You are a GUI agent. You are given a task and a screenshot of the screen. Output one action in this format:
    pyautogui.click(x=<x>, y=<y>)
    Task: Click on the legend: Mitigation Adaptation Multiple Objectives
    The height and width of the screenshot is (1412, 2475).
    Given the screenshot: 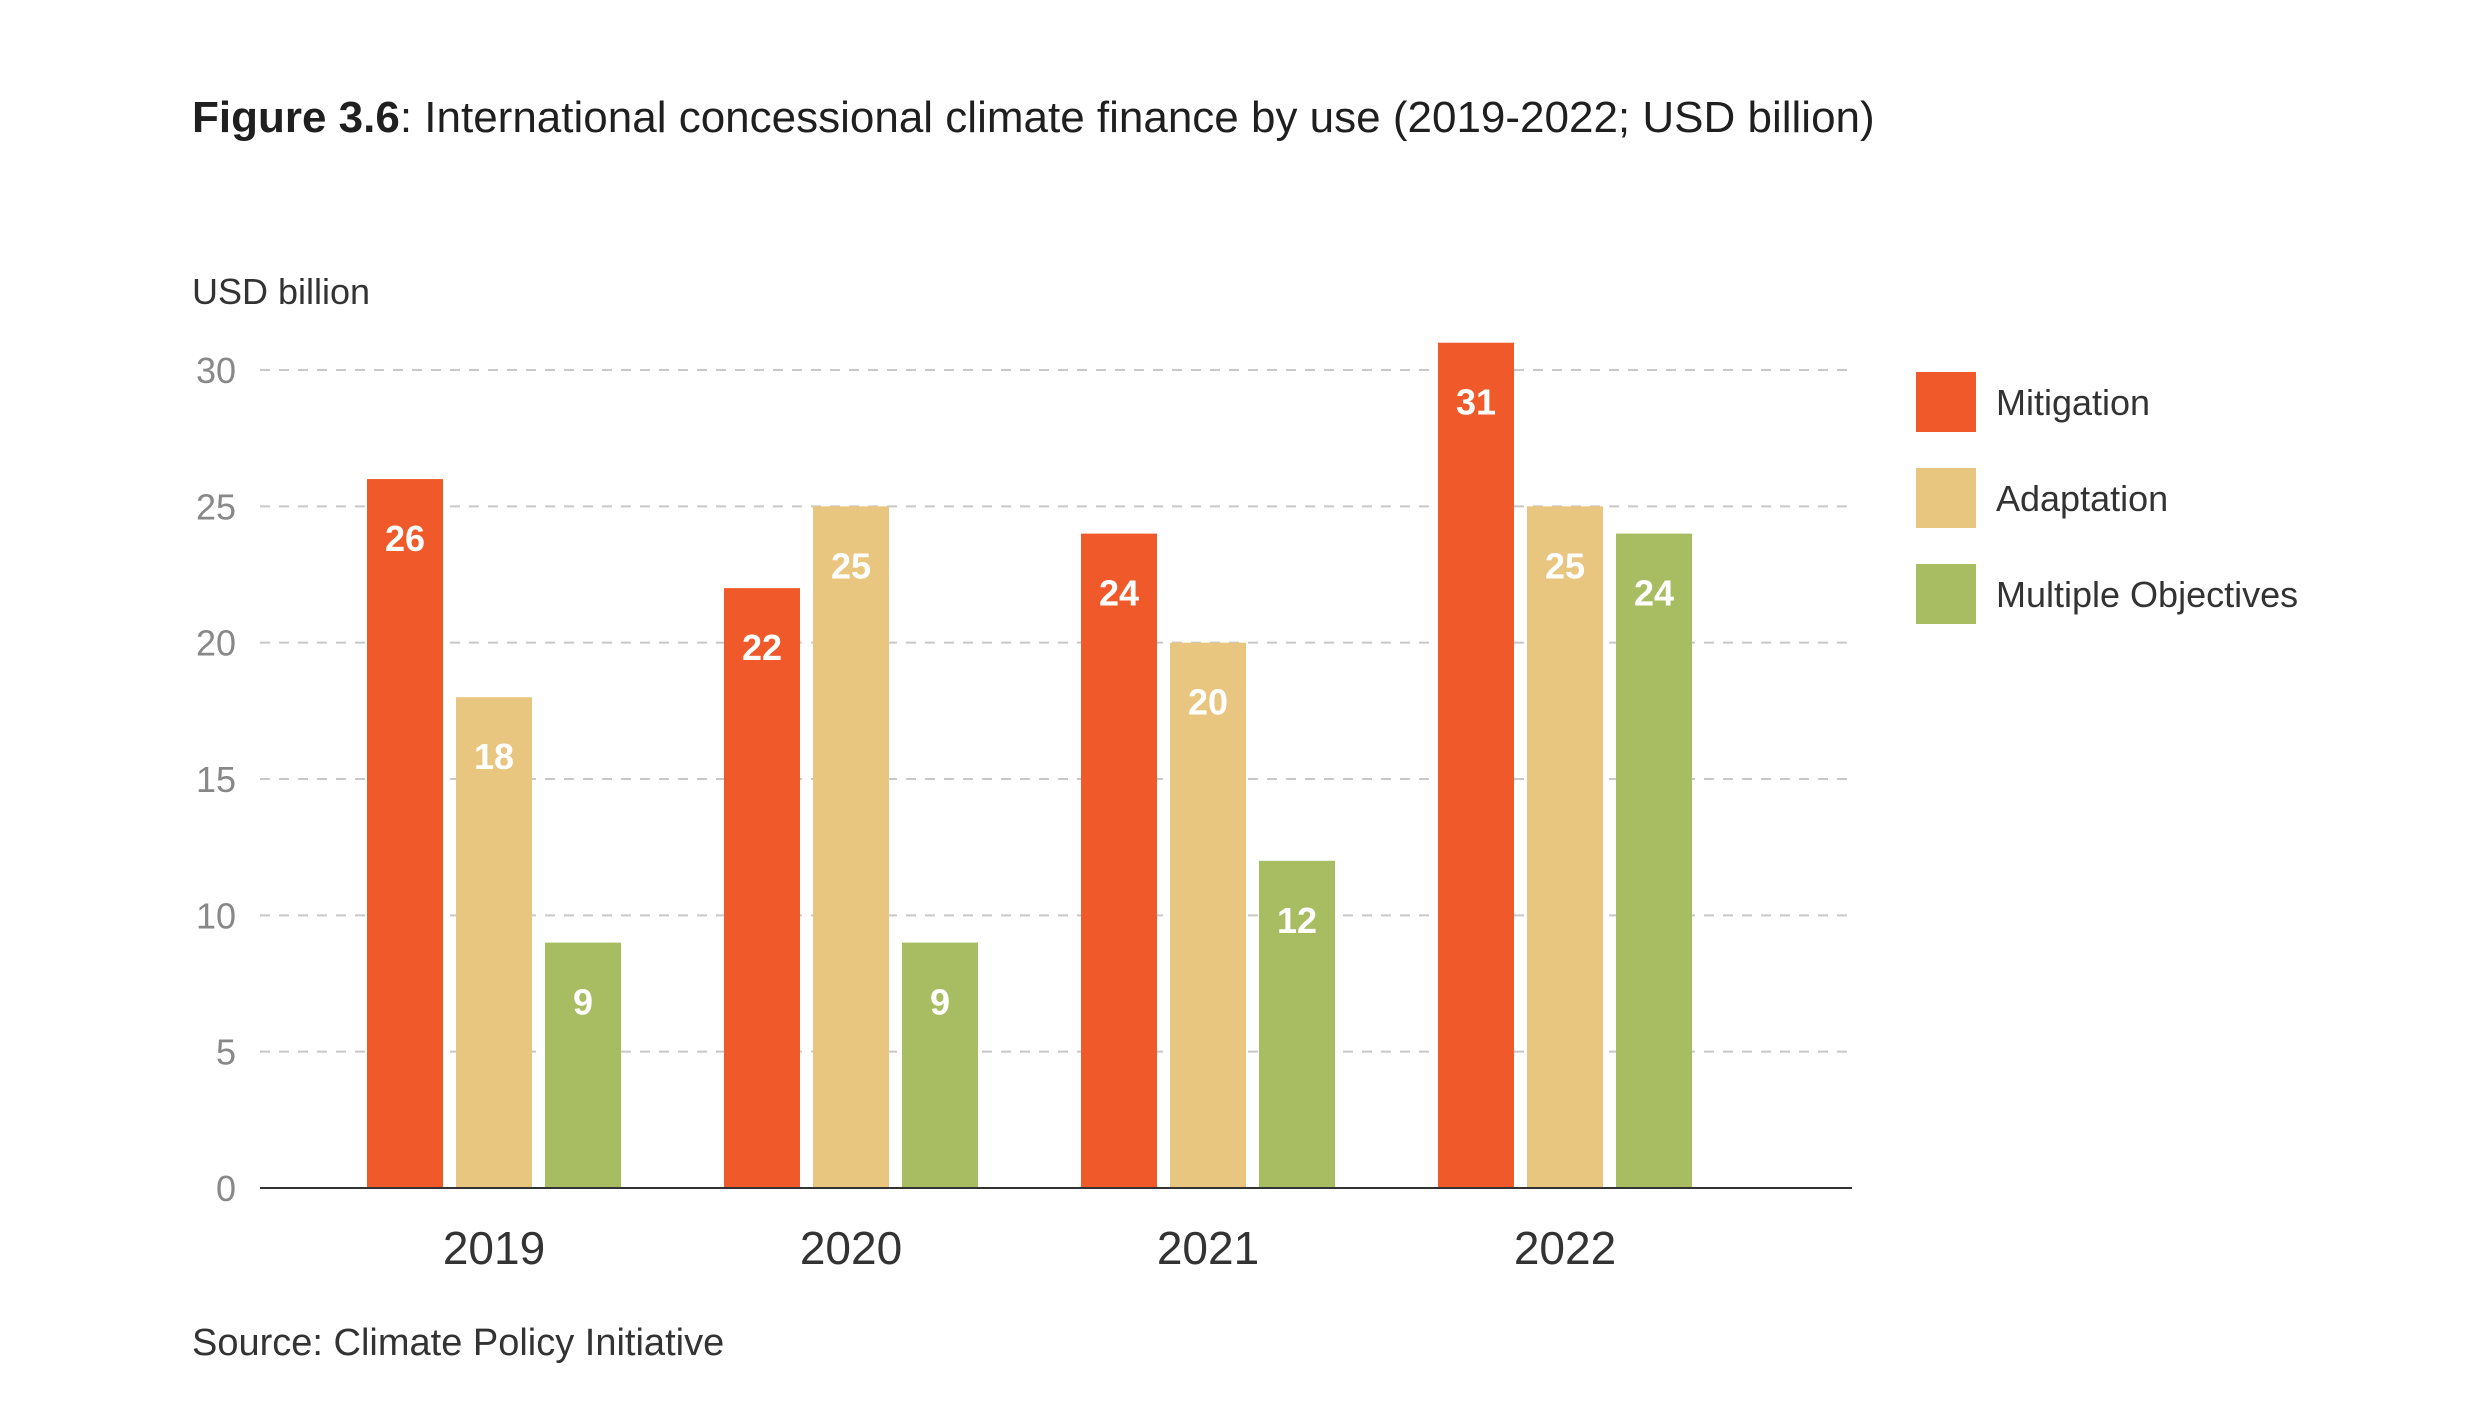 What is the action you would take?
    pyautogui.click(x=2107, y=498)
    